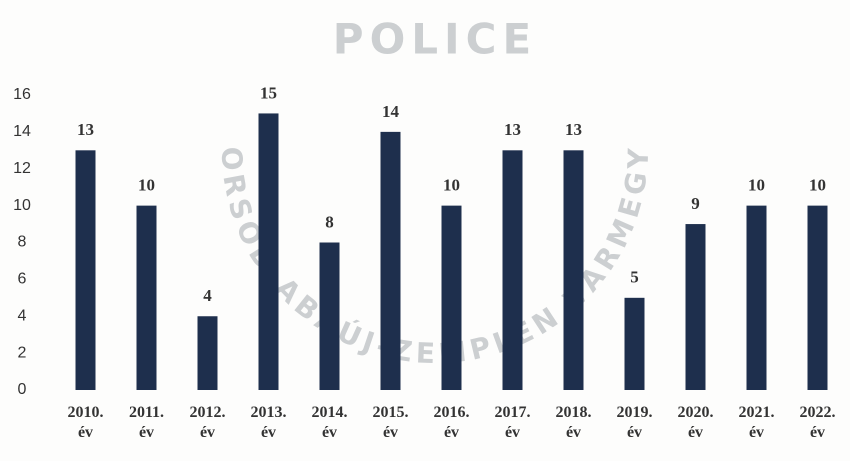  Describe the element at coordinates (391, 111) in the screenshot. I see `value-label: 14` at that location.